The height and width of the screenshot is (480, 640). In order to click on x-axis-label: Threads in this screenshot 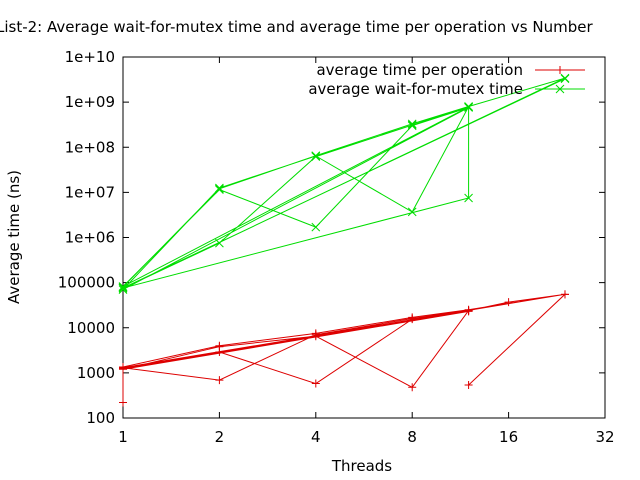, I will do `click(361, 466)`.